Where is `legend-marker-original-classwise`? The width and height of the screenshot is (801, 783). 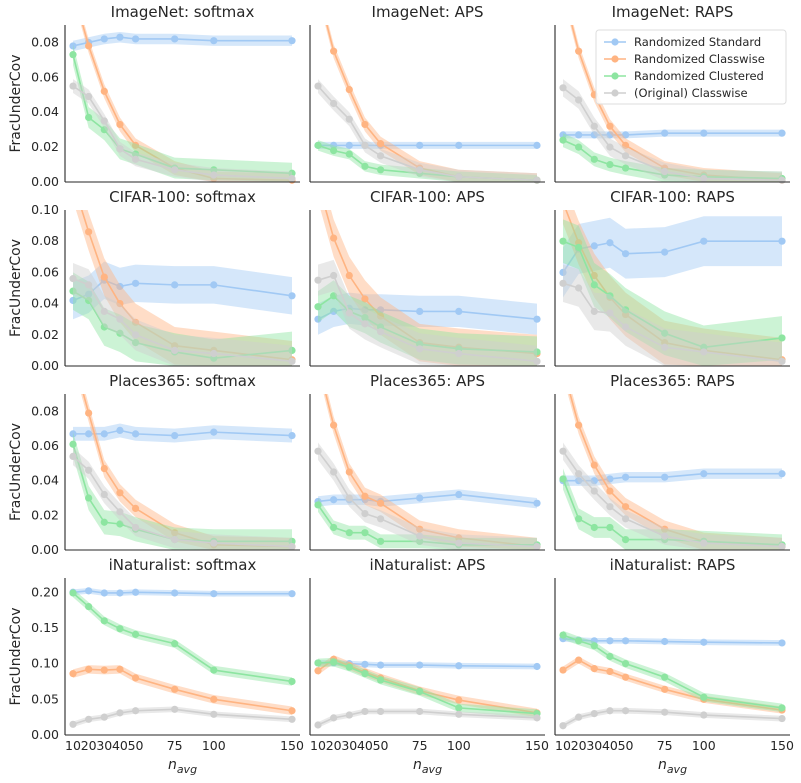 legend-marker-original-classwise is located at coordinates (615, 93).